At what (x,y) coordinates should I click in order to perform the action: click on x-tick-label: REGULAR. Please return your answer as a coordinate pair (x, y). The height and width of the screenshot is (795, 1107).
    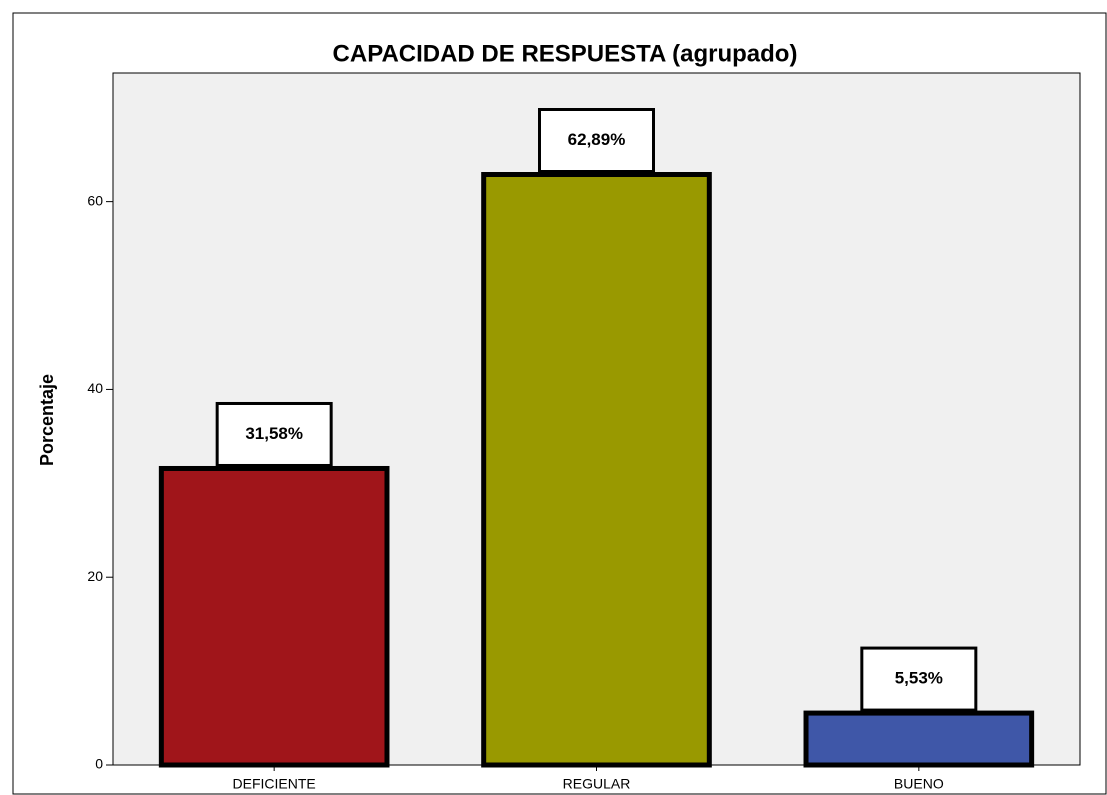
    Looking at the image, I should click on (597, 784).